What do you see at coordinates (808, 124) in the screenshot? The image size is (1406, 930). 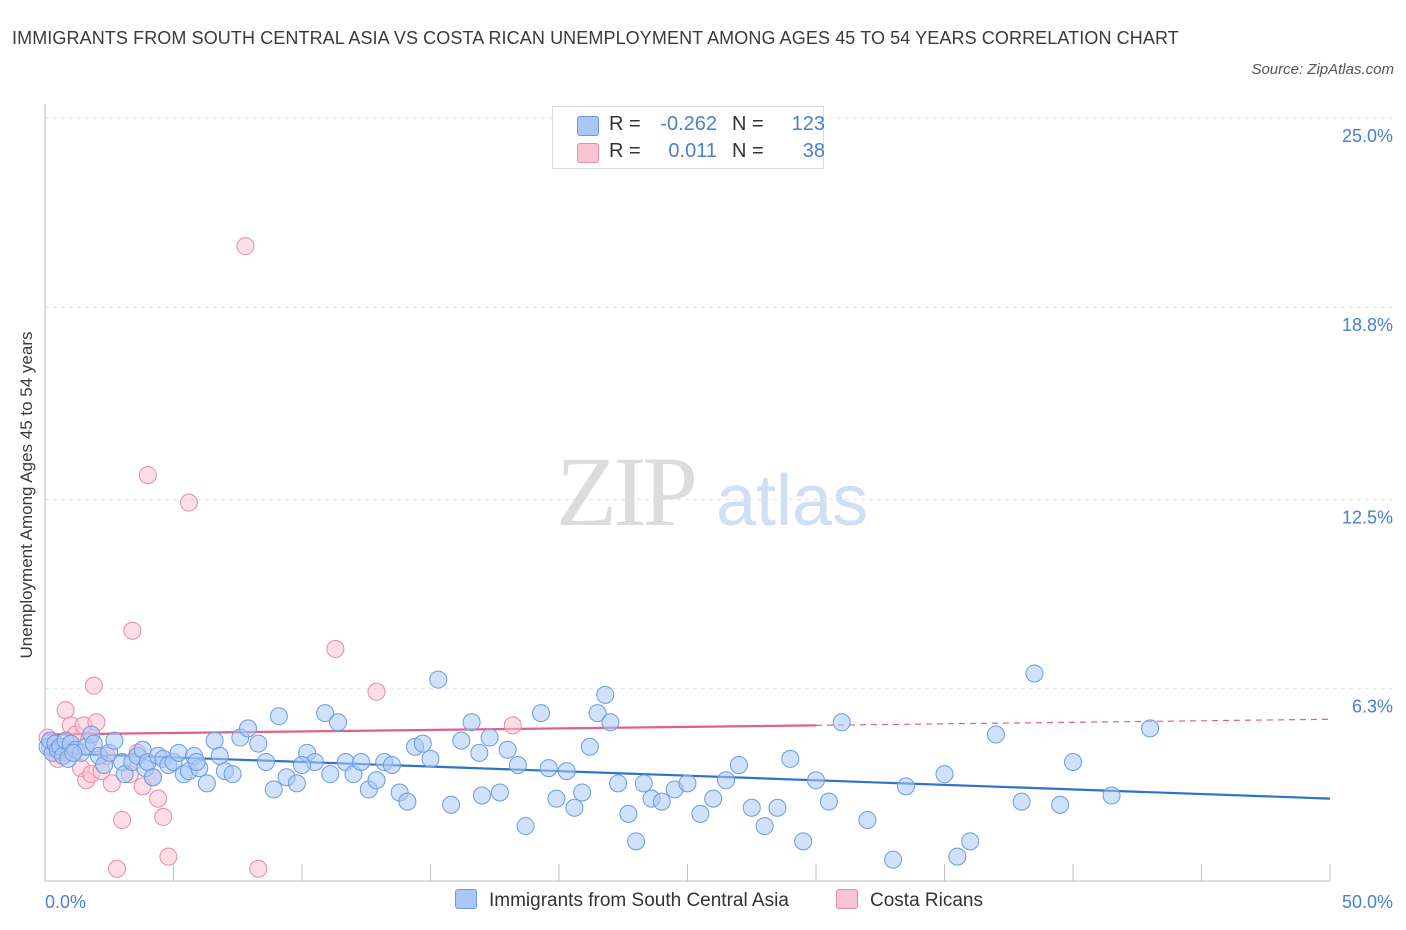 I see `n-value: 123` at bounding box center [808, 124].